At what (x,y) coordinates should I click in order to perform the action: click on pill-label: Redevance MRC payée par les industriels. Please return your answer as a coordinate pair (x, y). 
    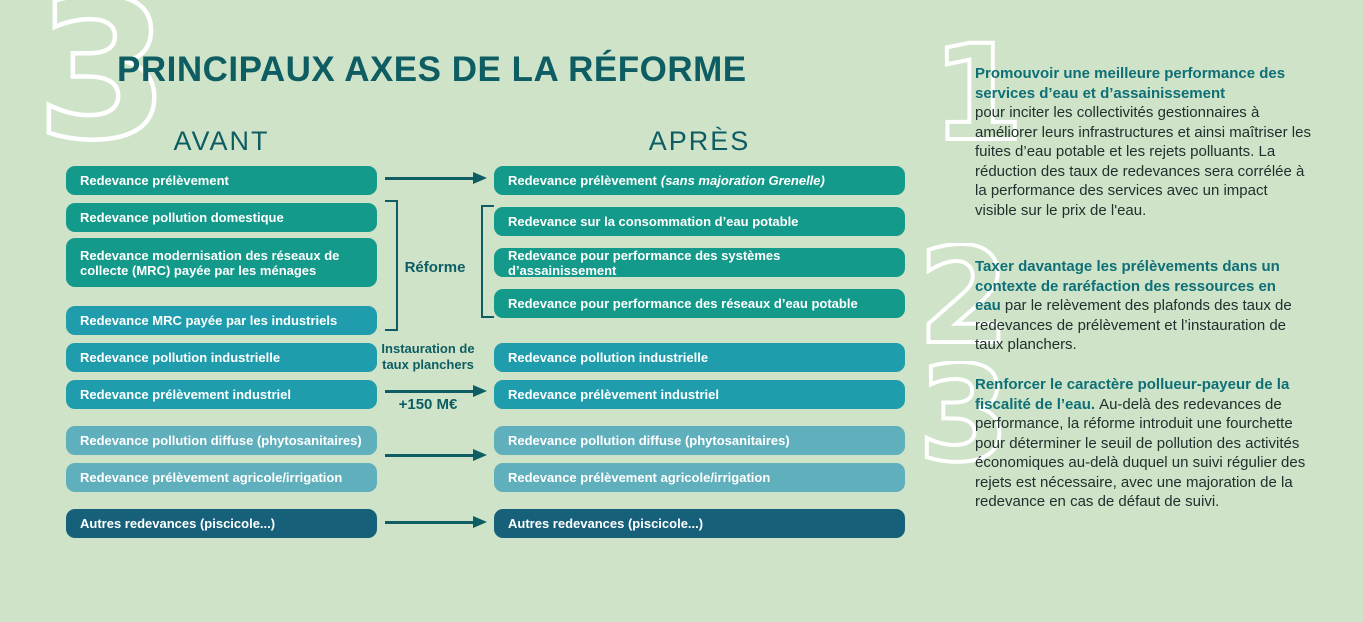
    Looking at the image, I should click on (209, 320).